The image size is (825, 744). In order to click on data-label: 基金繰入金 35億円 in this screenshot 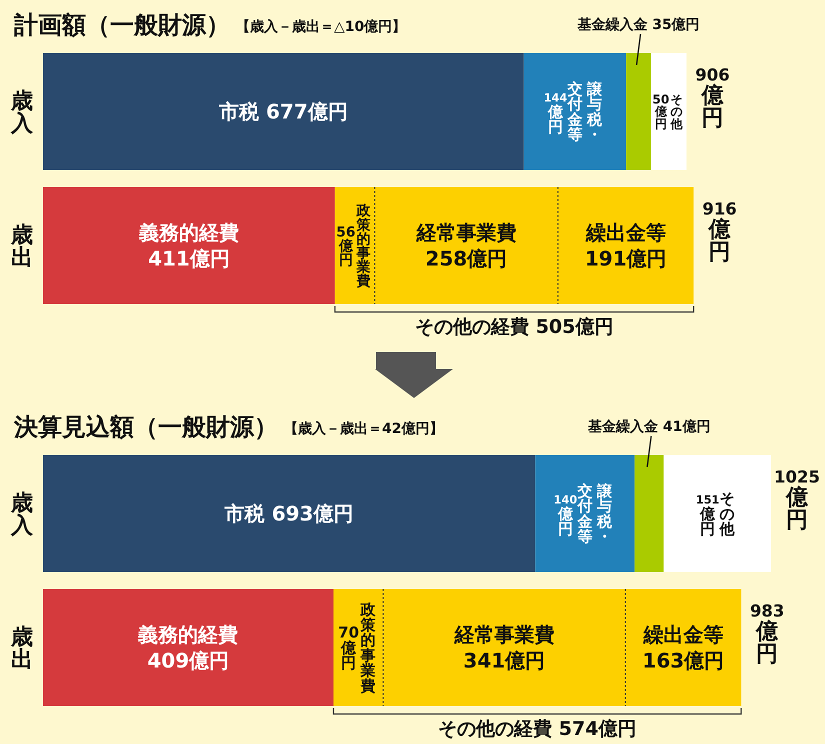, I will do `click(638, 24)`.